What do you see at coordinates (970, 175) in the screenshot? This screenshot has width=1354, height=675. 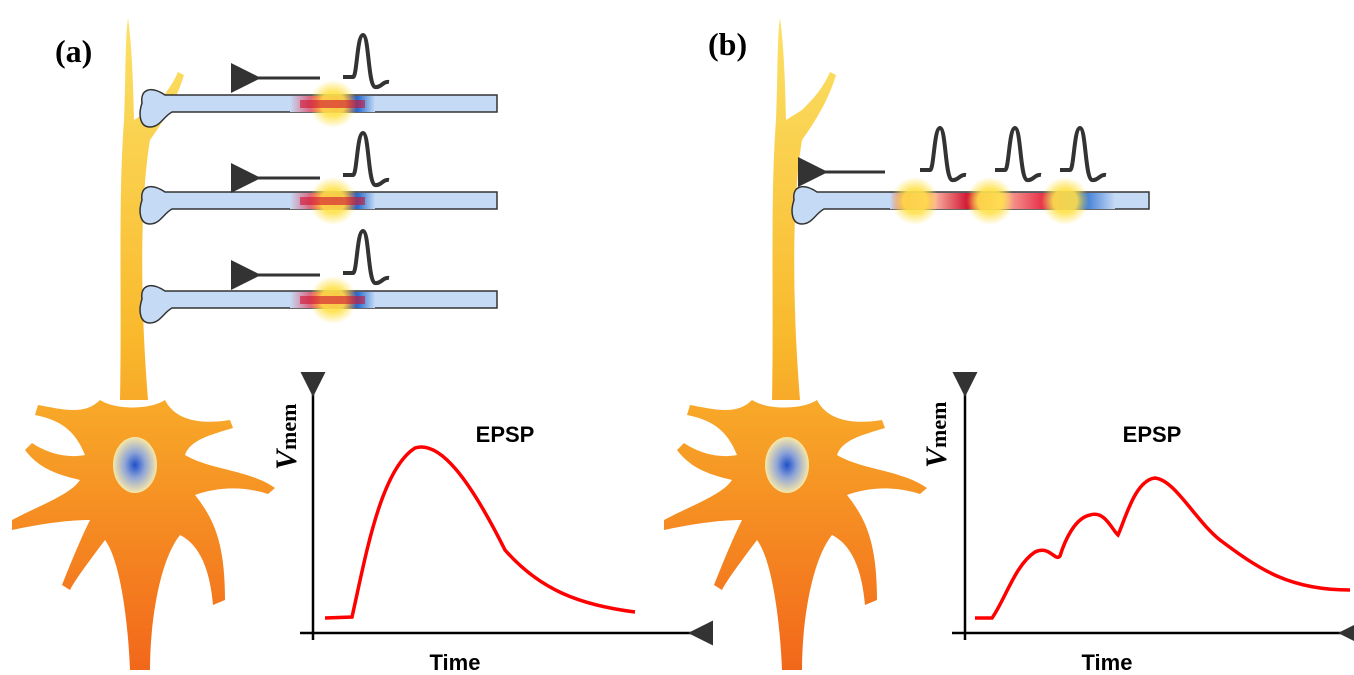 I see `axon-terminal` at bounding box center [970, 175].